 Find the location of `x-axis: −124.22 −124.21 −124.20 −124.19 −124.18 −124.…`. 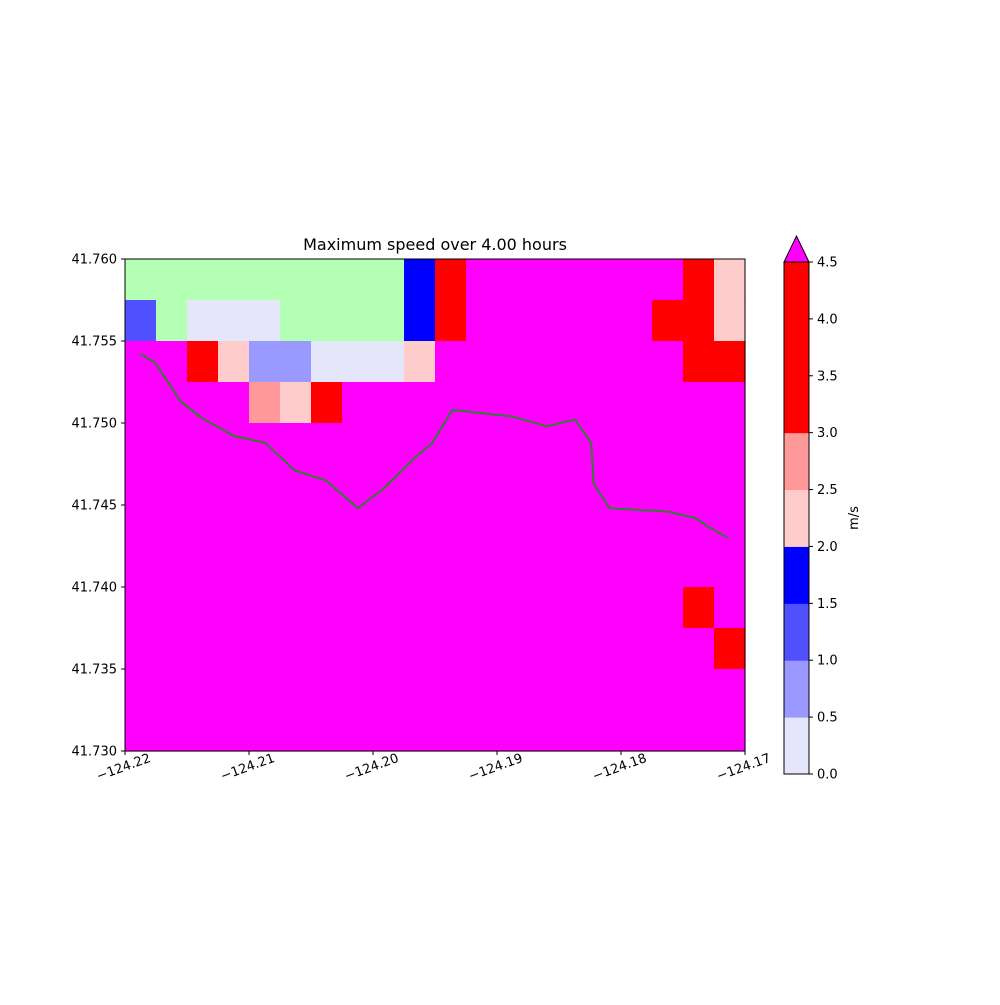

x-axis: −124.22 −124.21 −124.20 −124.19 −124.18 −124.… is located at coordinates (434, 767).